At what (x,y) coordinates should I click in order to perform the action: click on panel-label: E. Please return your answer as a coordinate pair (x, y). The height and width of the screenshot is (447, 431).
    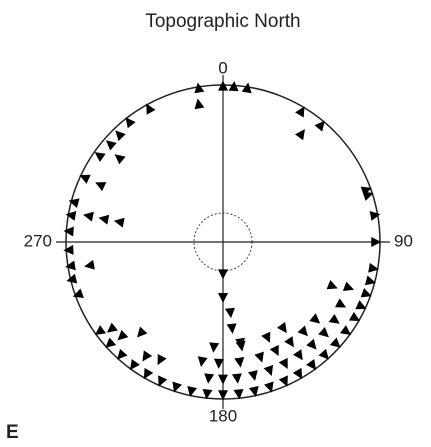
    Looking at the image, I should click on (12, 432).